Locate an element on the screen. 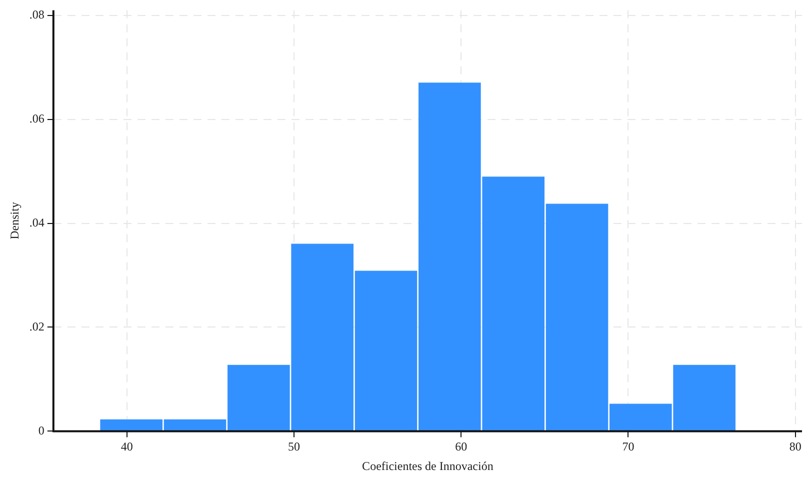 The height and width of the screenshot is (478, 812). x-tick-label: 50 is located at coordinates (294, 447).